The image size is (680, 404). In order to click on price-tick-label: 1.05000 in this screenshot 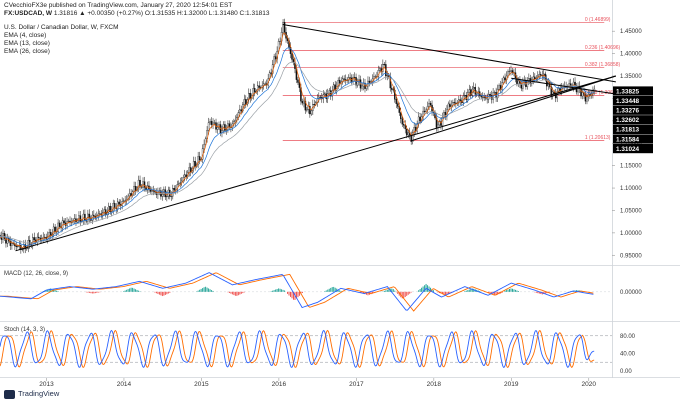, I will do `click(631, 211)`.